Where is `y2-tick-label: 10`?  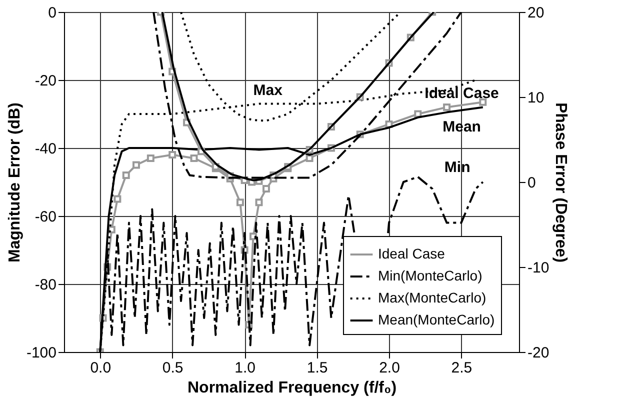 y2-tick-label: 10 is located at coordinates (536, 98).